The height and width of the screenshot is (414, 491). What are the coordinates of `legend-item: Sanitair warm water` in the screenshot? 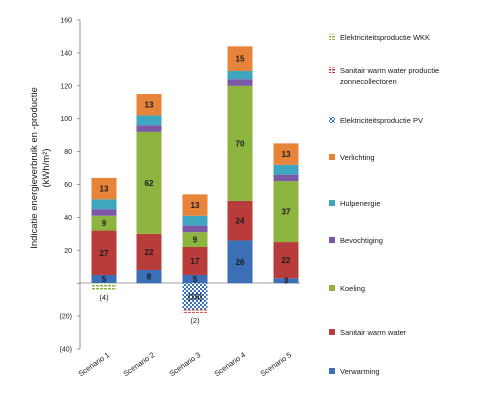 It's located at (368, 332).